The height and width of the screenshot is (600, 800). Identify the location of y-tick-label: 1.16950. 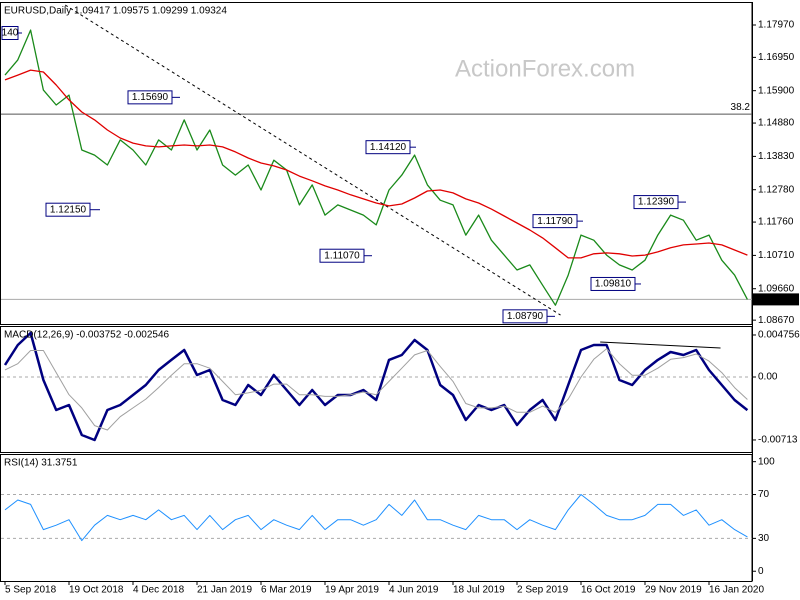
(776, 57).